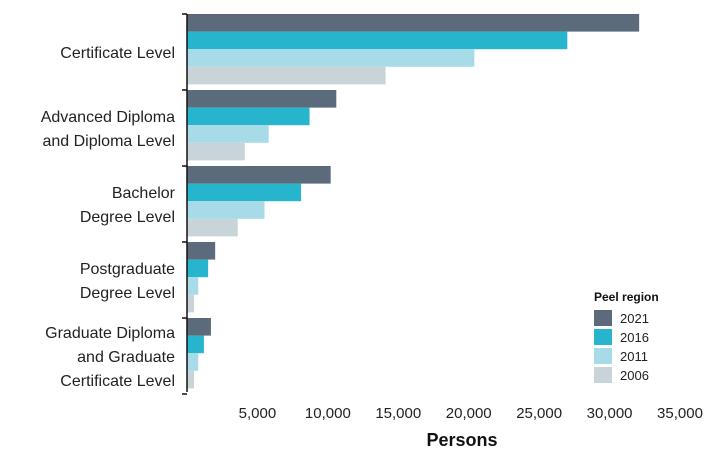  Describe the element at coordinates (398, 413) in the screenshot. I see `x-tick-label: 15,000` at that location.